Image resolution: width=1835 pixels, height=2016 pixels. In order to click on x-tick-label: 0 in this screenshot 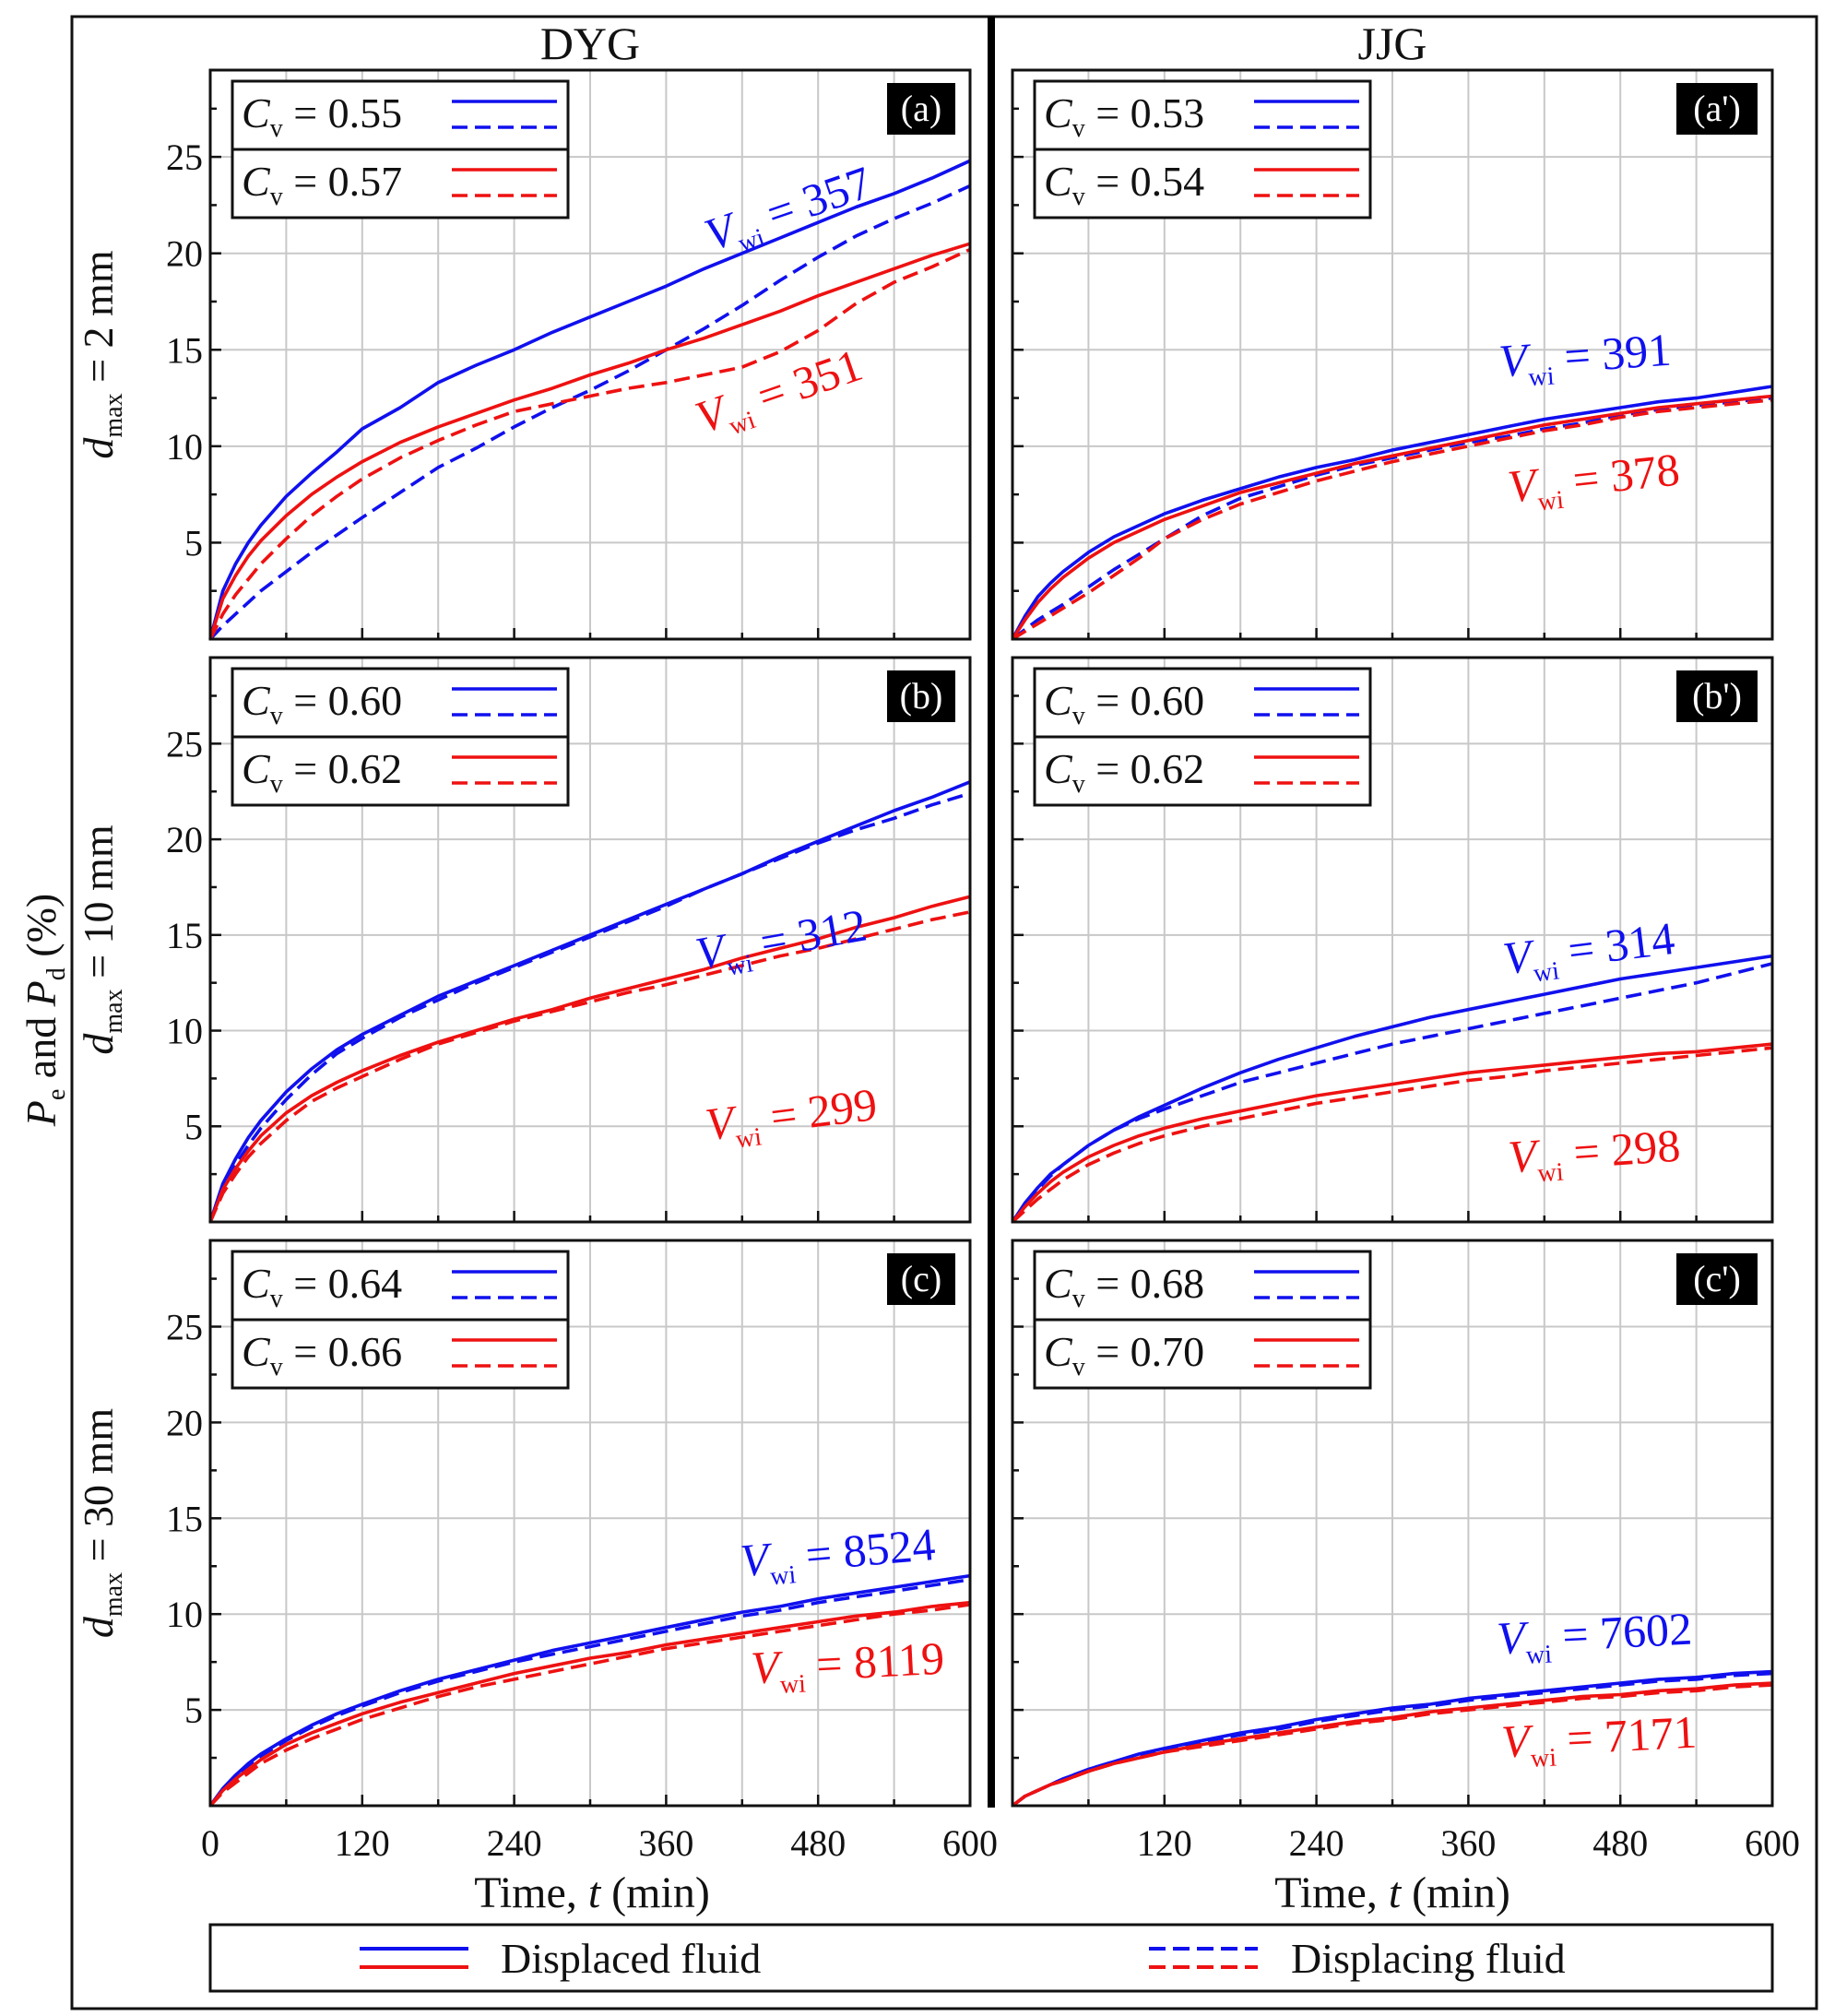, I will do `click(210, 1843)`.